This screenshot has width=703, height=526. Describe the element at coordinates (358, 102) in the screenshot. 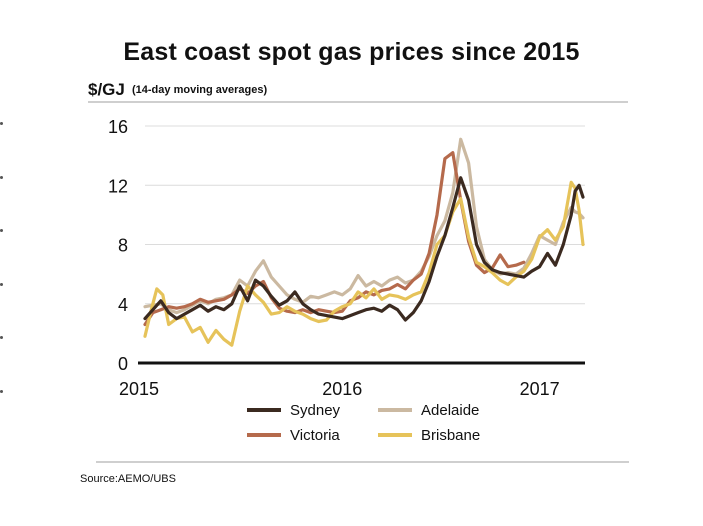

I see `top-rule` at that location.